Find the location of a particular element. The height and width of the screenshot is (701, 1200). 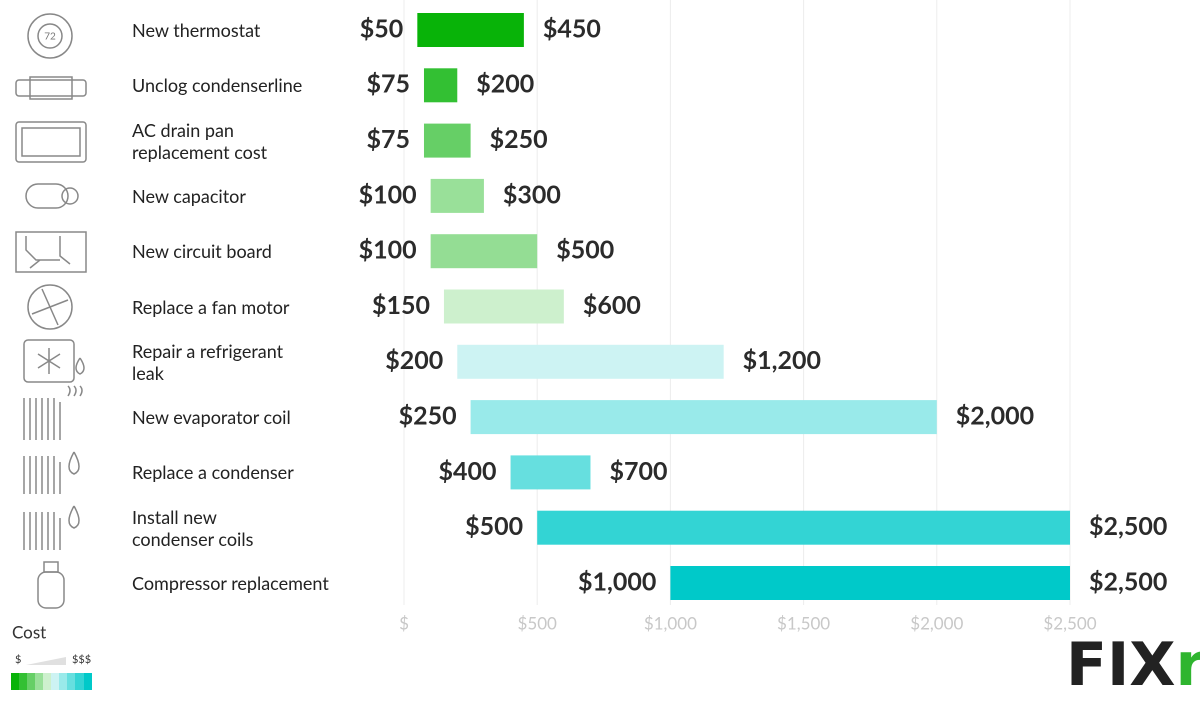

start-label: $500 is located at coordinates (494, 526).